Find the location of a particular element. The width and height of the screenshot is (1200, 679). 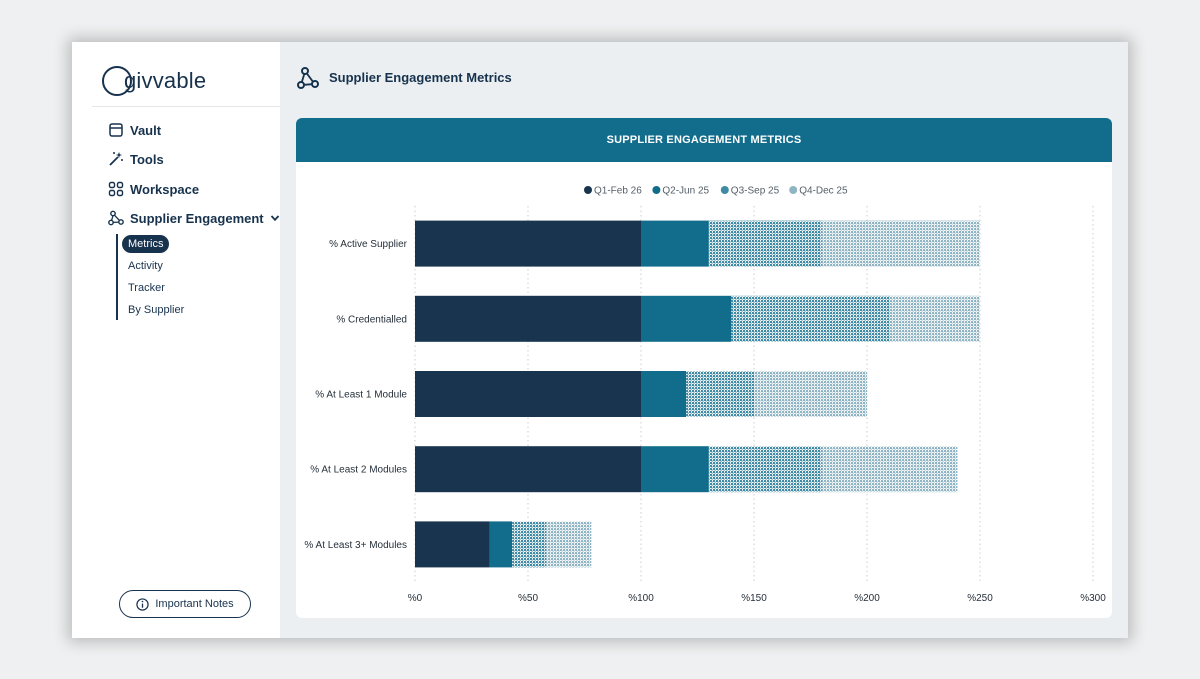

magic-wand-icon is located at coordinates (116, 159).